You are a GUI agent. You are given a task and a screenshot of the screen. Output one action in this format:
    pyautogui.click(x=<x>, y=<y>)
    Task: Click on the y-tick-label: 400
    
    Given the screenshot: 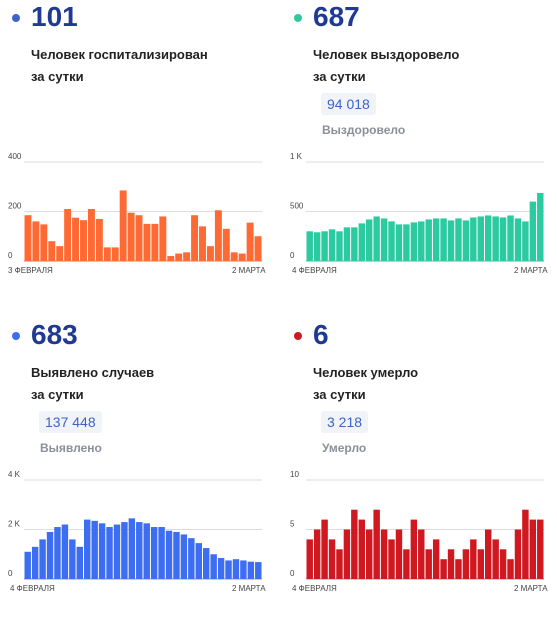 What is the action you would take?
    pyautogui.click(x=15, y=156)
    